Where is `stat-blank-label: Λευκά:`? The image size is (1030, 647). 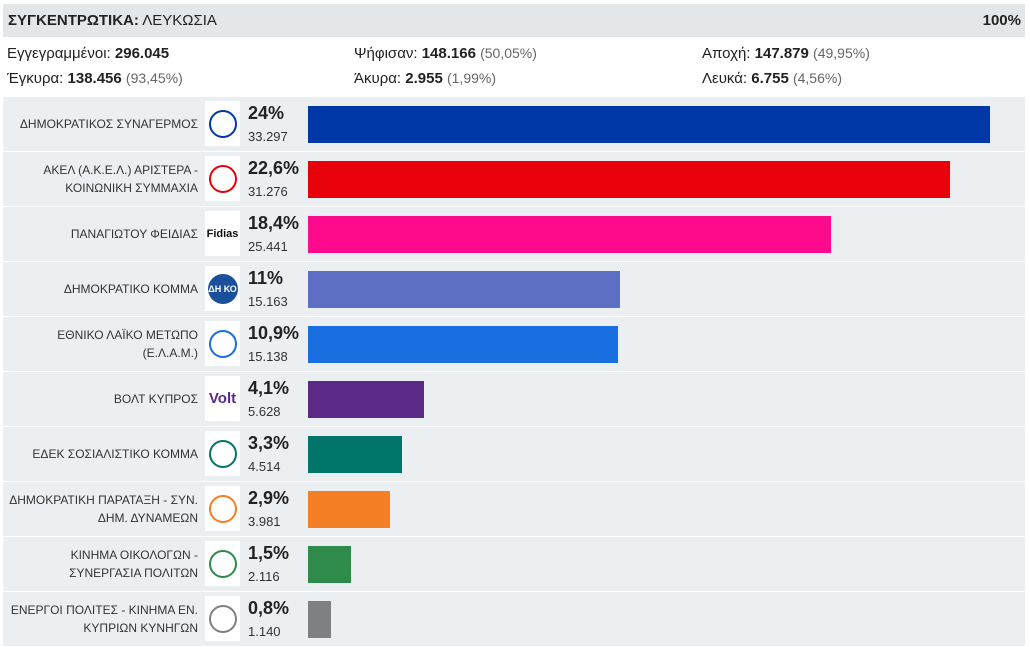
stat-blank-label: Λευκά: is located at coordinates (725, 78).